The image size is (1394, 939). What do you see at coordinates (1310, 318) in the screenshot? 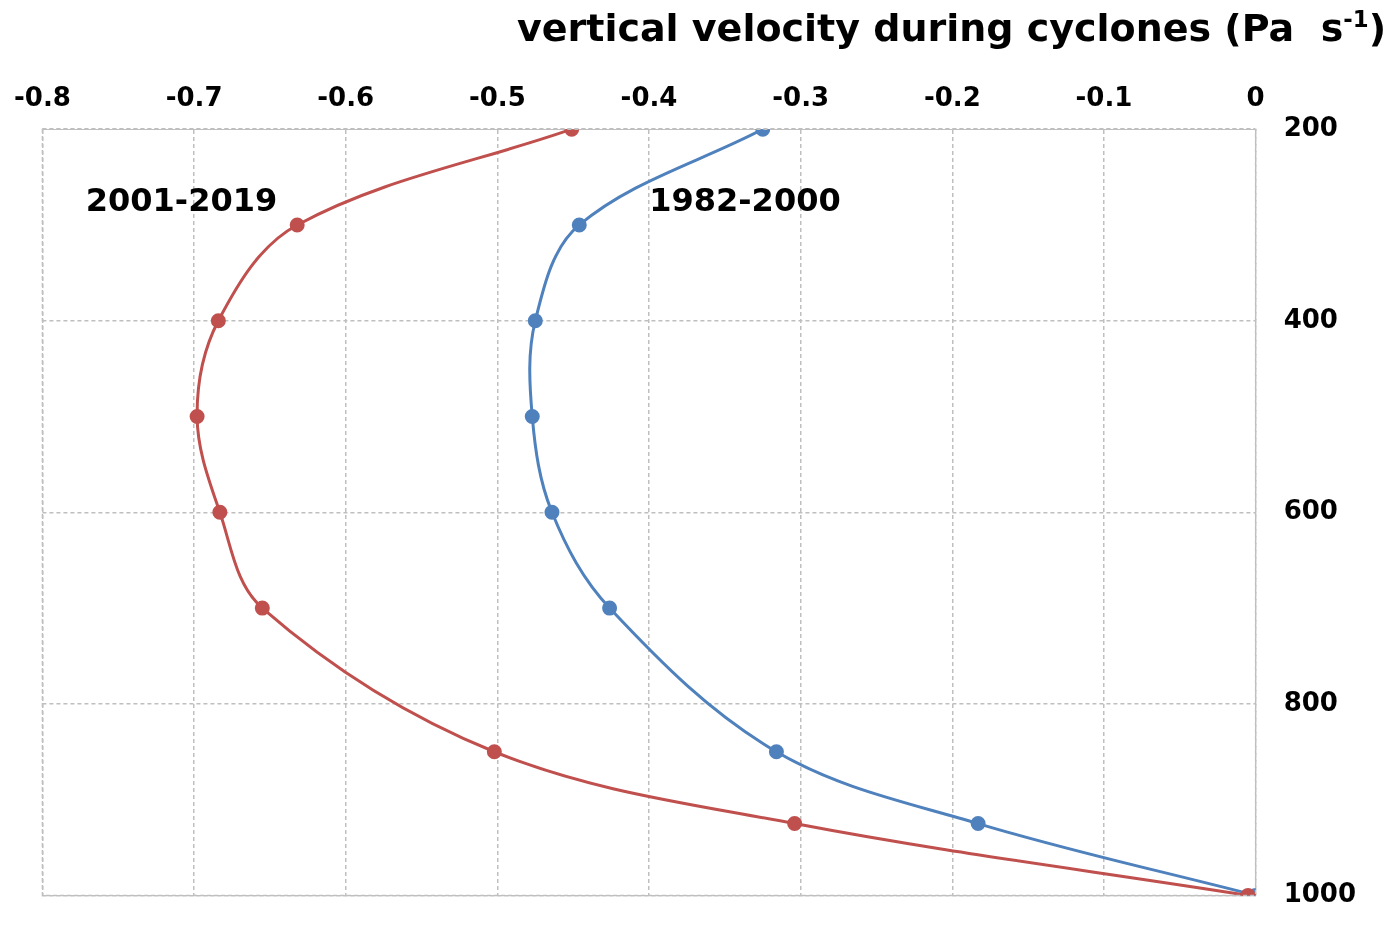
I see `y-tick-label: 400` at bounding box center [1310, 318].